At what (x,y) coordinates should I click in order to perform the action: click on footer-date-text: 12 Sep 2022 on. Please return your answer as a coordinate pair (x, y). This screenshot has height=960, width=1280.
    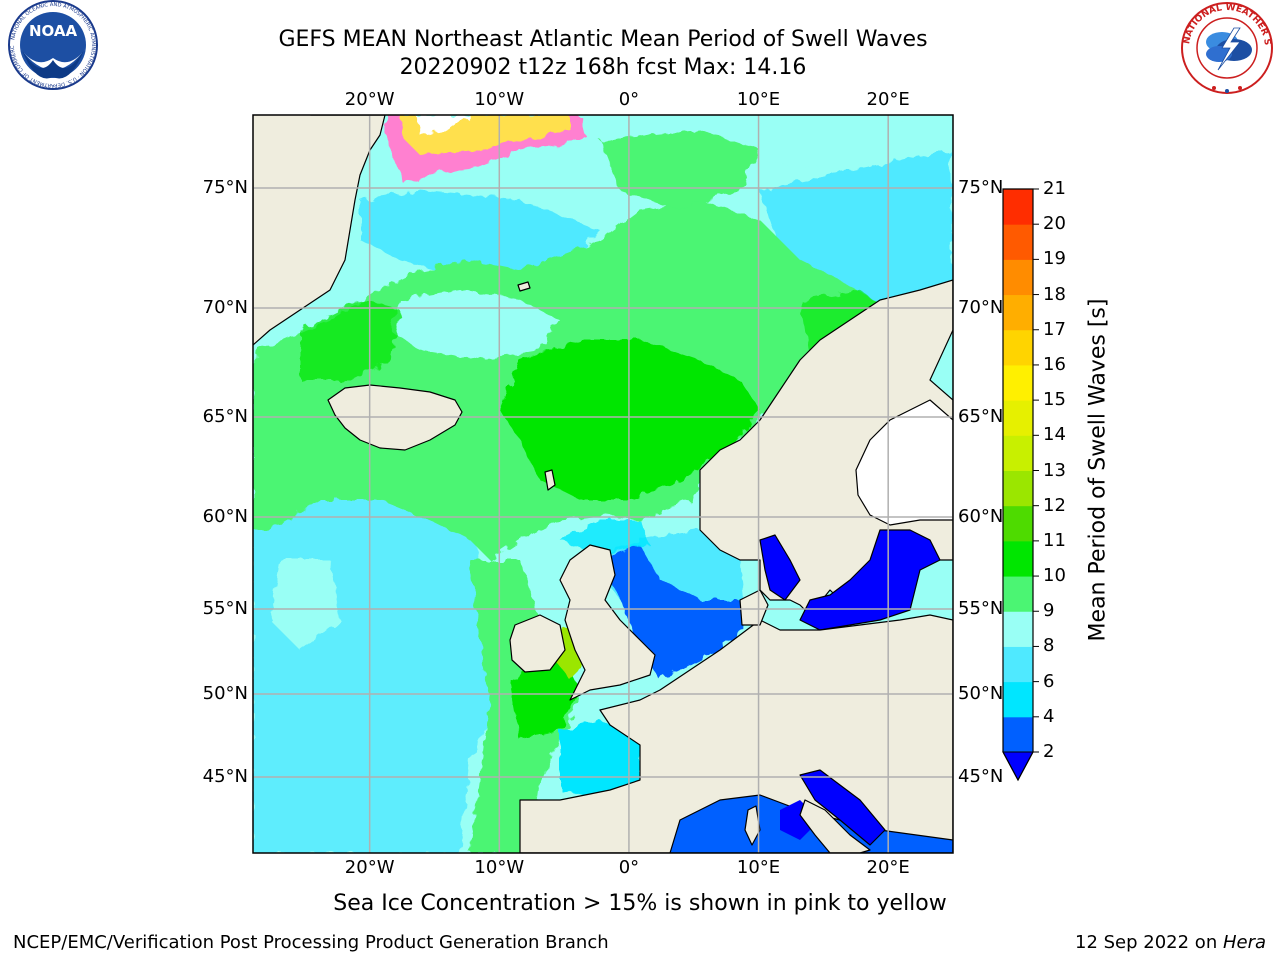
    Looking at the image, I should click on (1149, 942).